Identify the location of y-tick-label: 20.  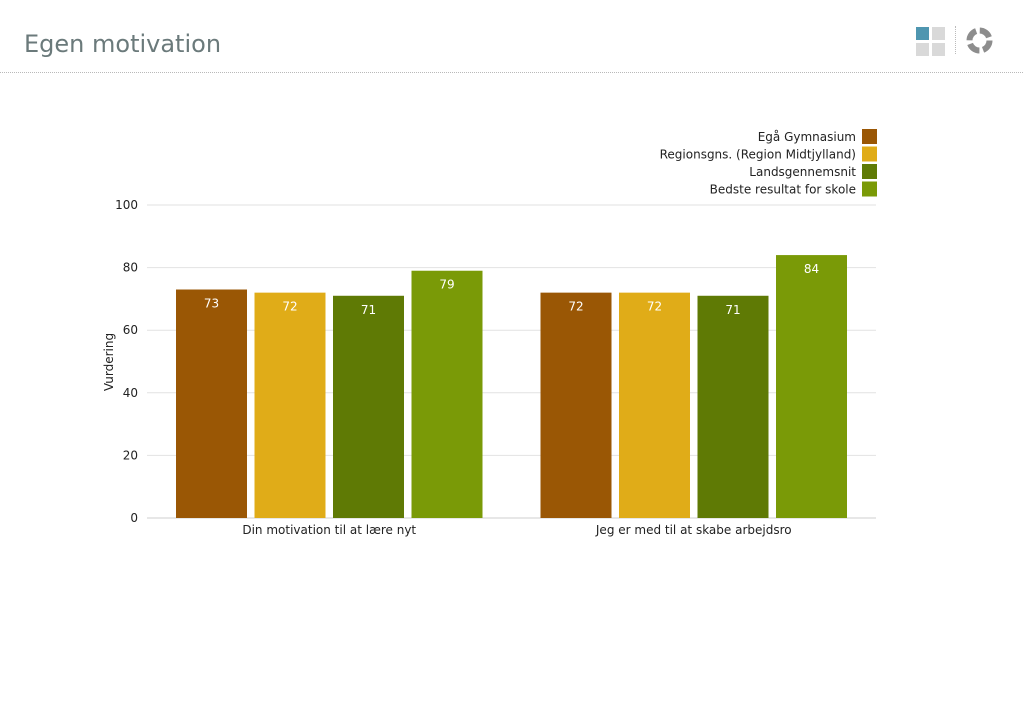
(130, 455).